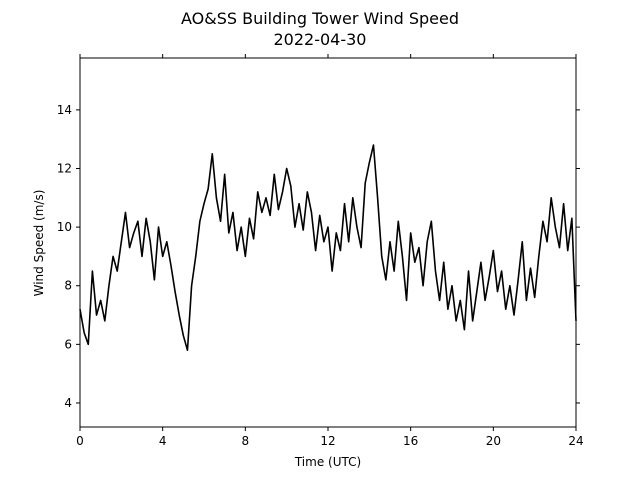 The image size is (640, 480). What do you see at coordinates (64, 110) in the screenshot?
I see `y-tick-label: 14` at bounding box center [64, 110].